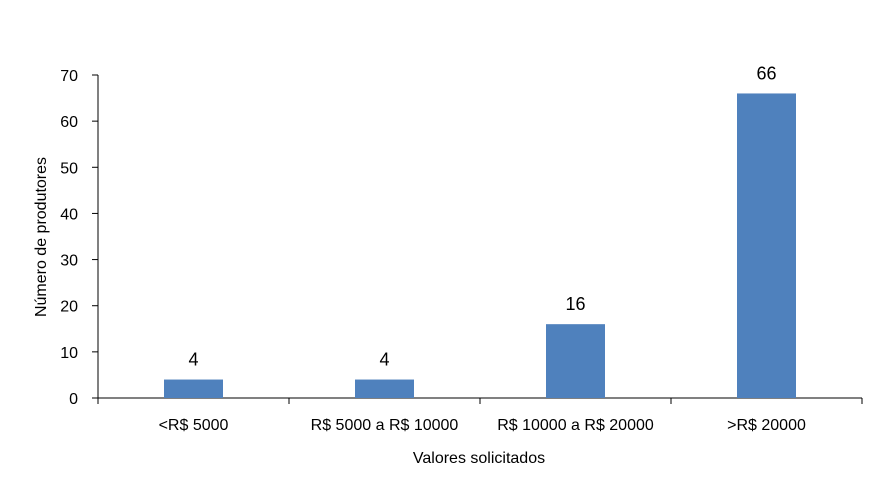  I want to click on x-category-label: R$ 5000 a R$ 10000, so click(385, 425).